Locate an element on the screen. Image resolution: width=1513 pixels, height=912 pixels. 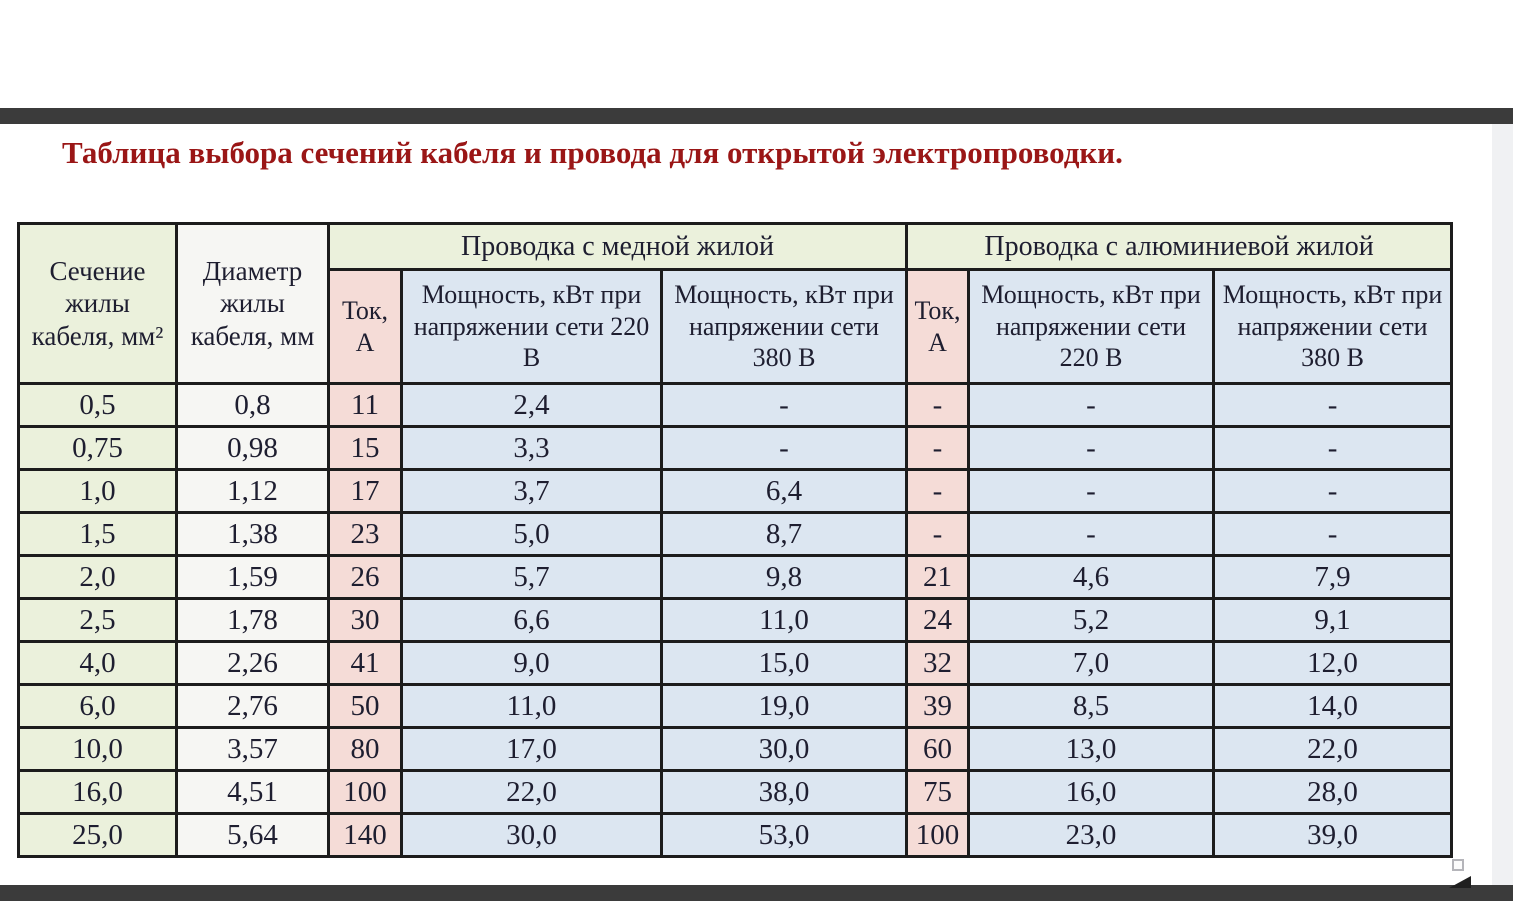
cell-cu_220: 9,0 is located at coordinates (531, 663).